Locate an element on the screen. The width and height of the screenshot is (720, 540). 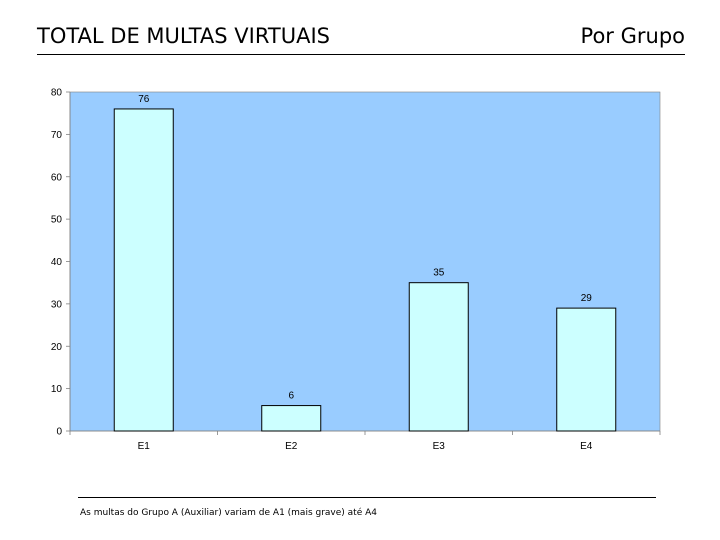
x-tick-label: E2 is located at coordinates (291, 446).